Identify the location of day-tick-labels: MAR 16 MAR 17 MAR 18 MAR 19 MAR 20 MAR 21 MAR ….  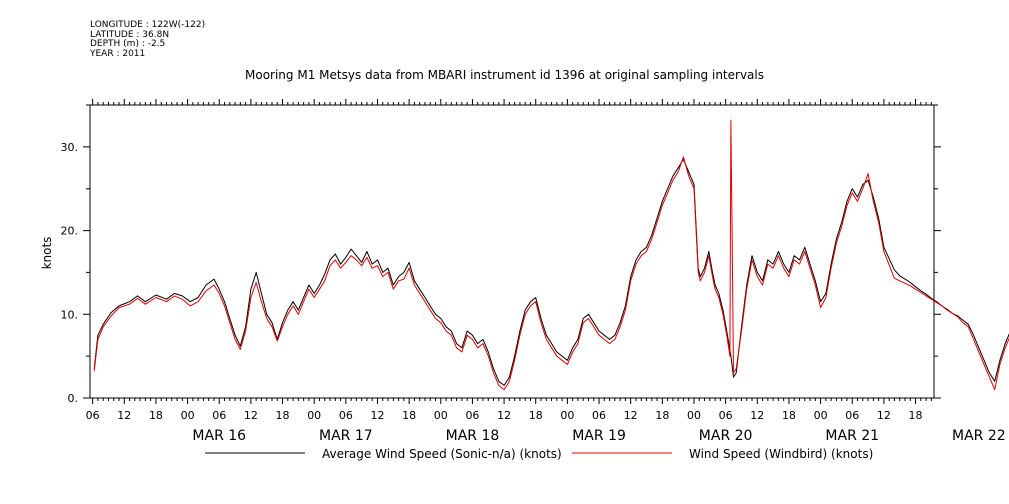
(598, 436).